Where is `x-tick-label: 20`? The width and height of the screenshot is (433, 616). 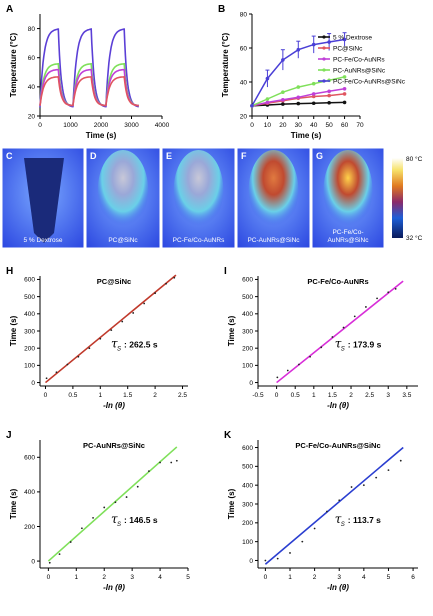 x-tick-label: 20 is located at coordinates (283, 125).